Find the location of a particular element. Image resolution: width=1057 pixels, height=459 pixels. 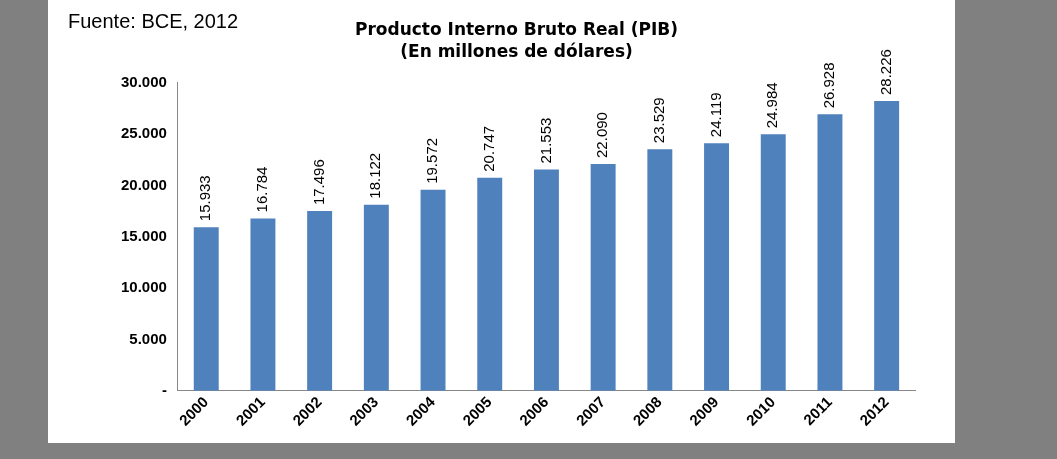

data-label: 21.553 is located at coordinates (545, 140).